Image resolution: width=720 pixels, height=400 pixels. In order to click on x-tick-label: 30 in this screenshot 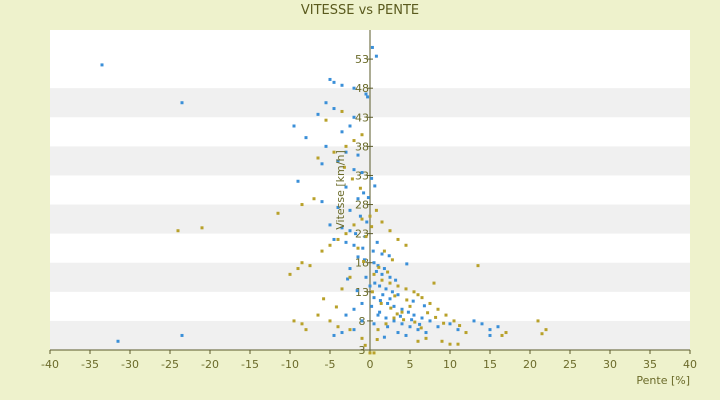, I will do `click(610, 364)`.